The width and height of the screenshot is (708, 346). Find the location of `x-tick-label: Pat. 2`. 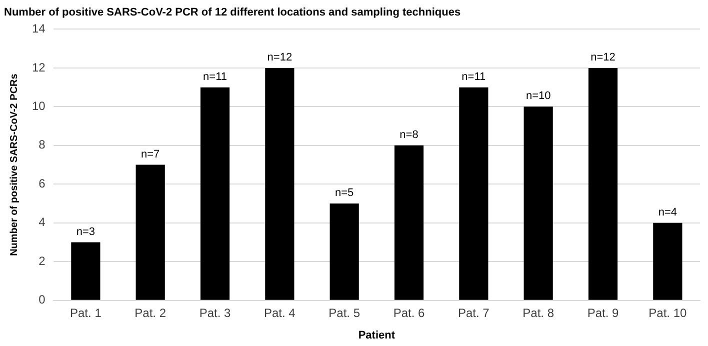

x-tick-label: Pat. 2 is located at coordinates (150, 313).